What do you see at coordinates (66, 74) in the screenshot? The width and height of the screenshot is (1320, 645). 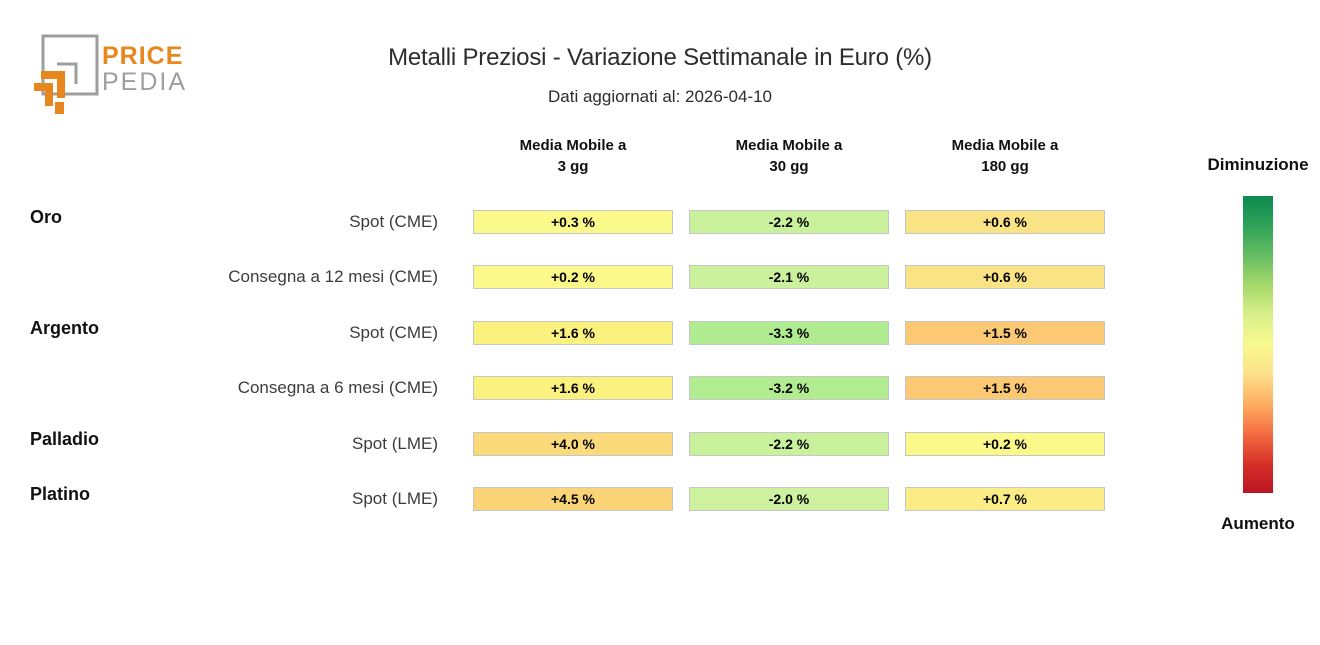 I see `pricepedia-logo-icon` at bounding box center [66, 74].